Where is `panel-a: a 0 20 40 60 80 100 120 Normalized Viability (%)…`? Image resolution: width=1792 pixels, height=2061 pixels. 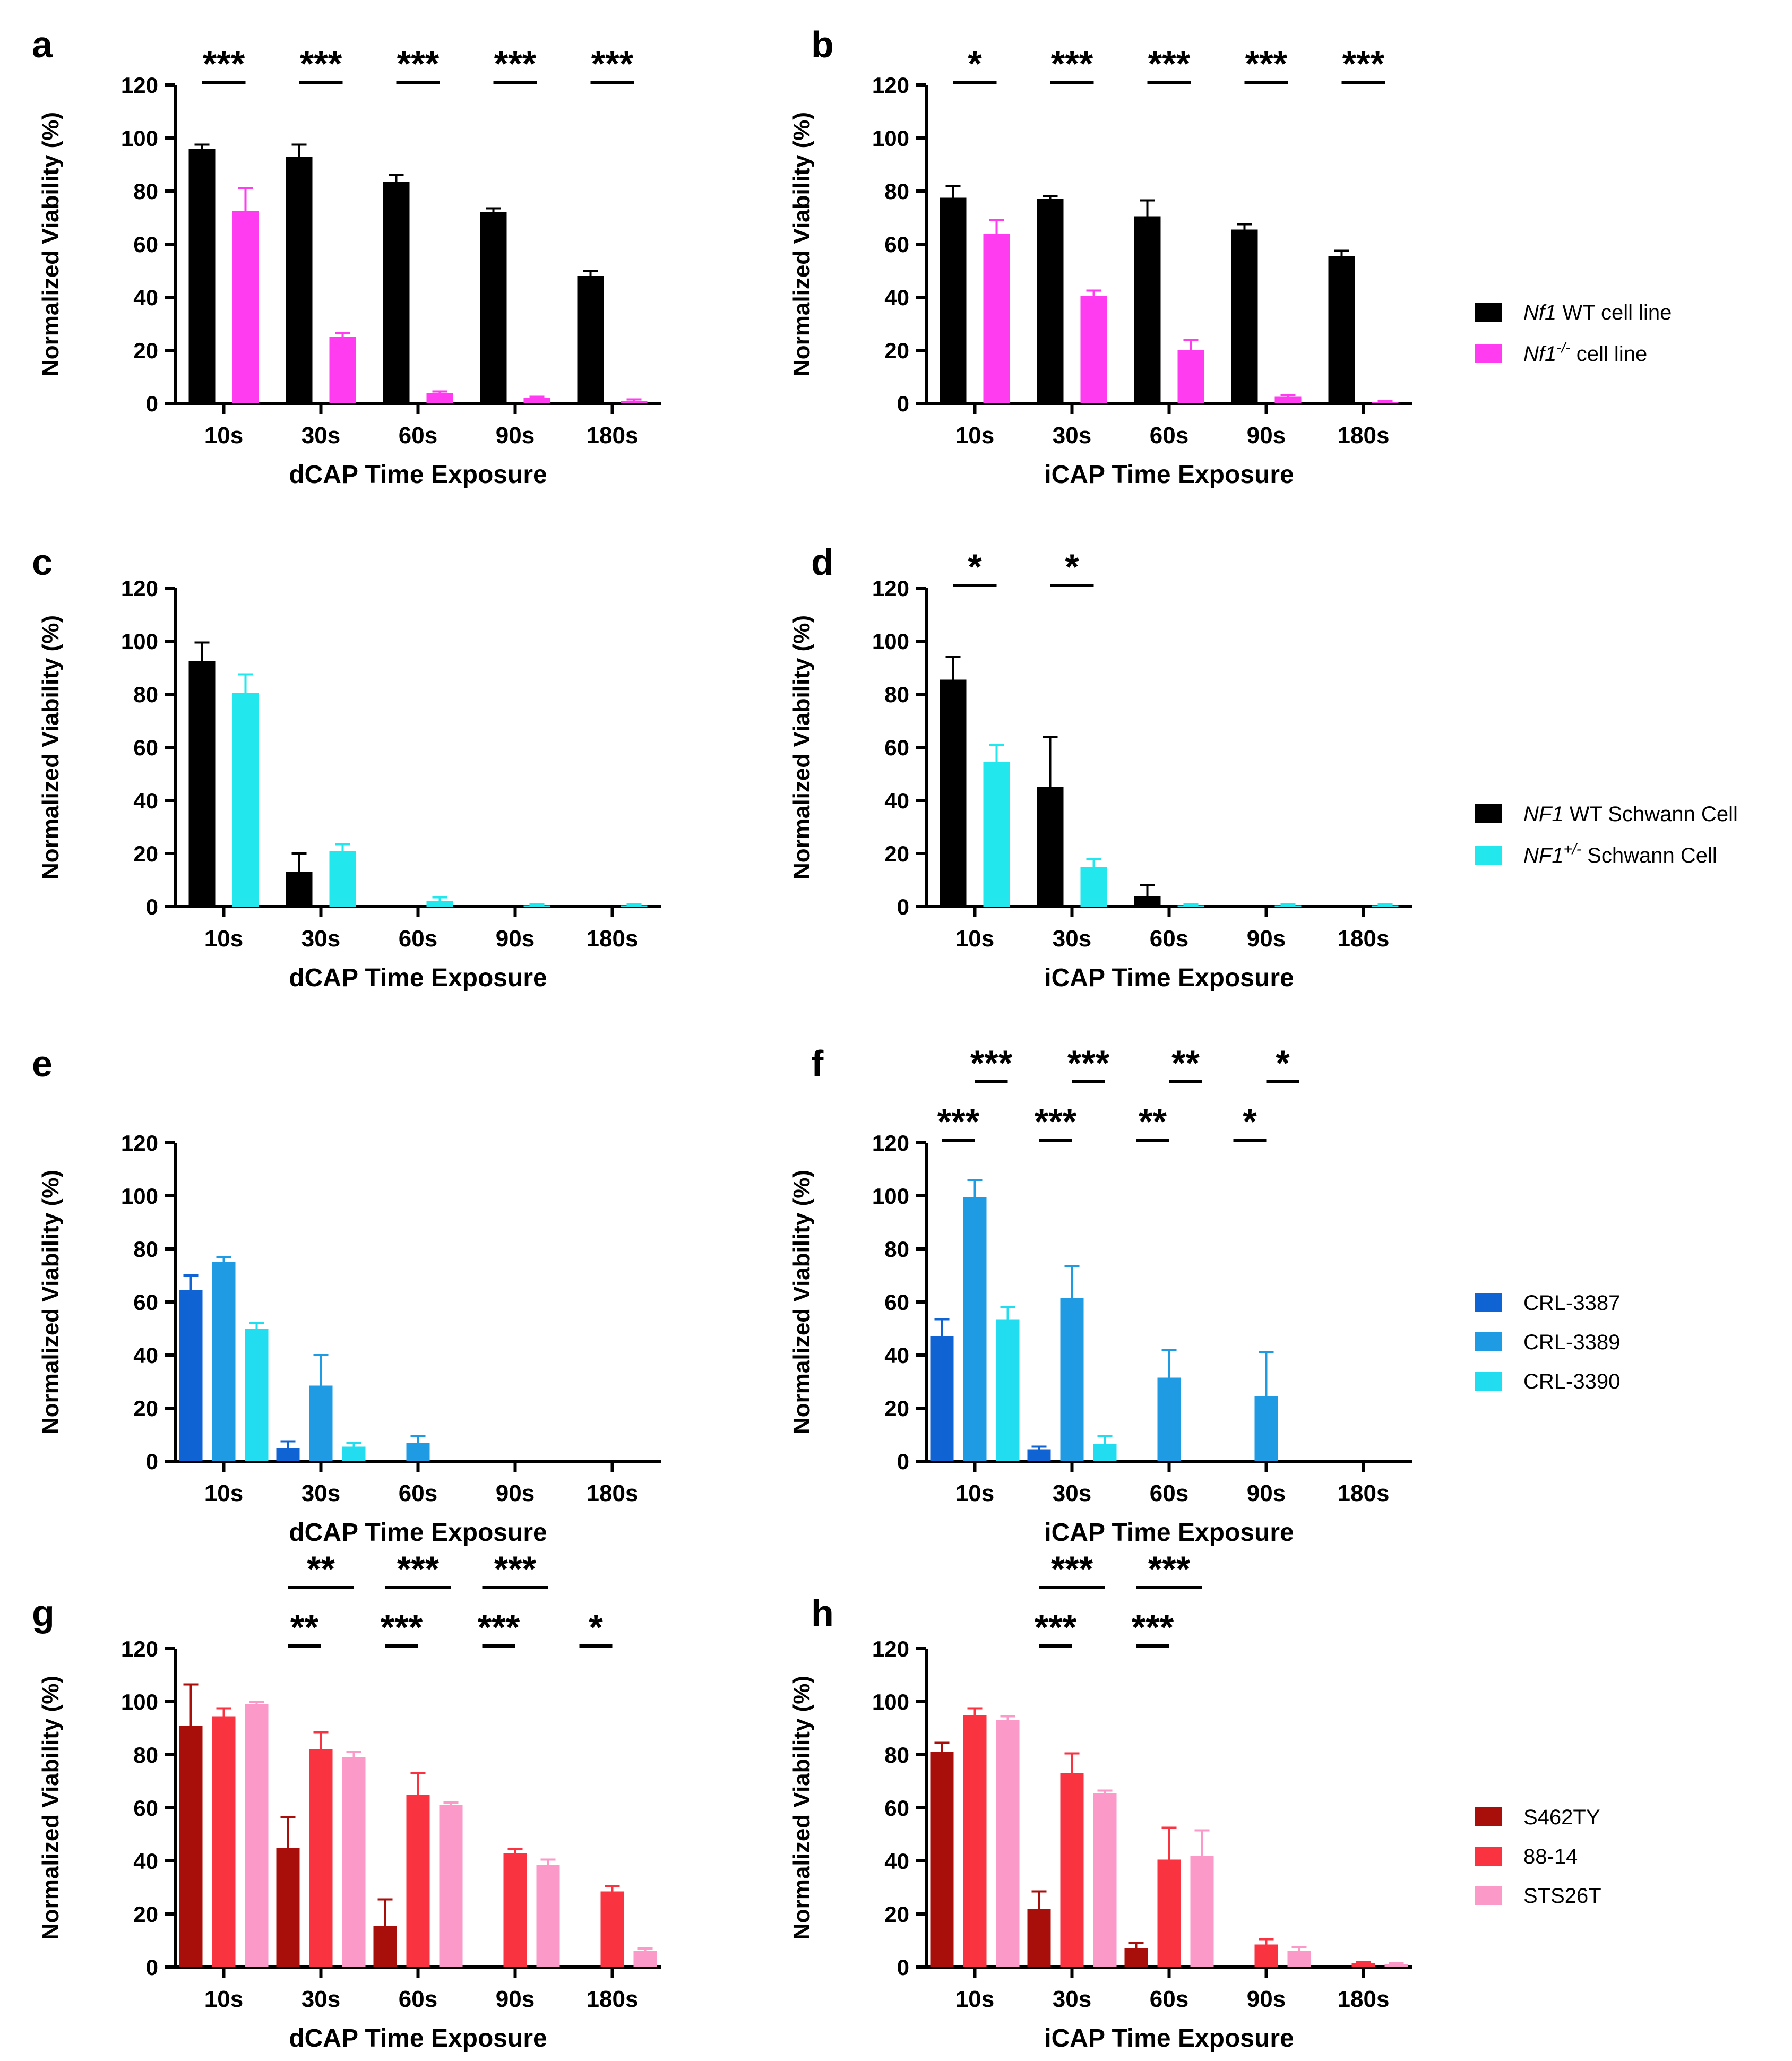
panel-a: a 0 20 40 60 80 100 120 Normalized Viability (%)… is located at coordinates (346, 256).